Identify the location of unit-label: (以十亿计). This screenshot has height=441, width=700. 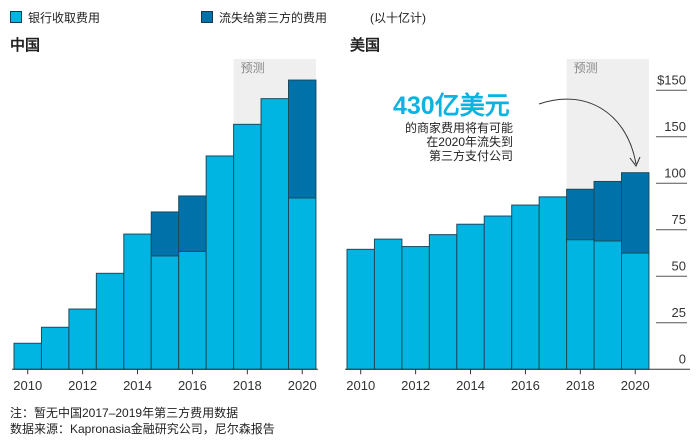
(398, 18).